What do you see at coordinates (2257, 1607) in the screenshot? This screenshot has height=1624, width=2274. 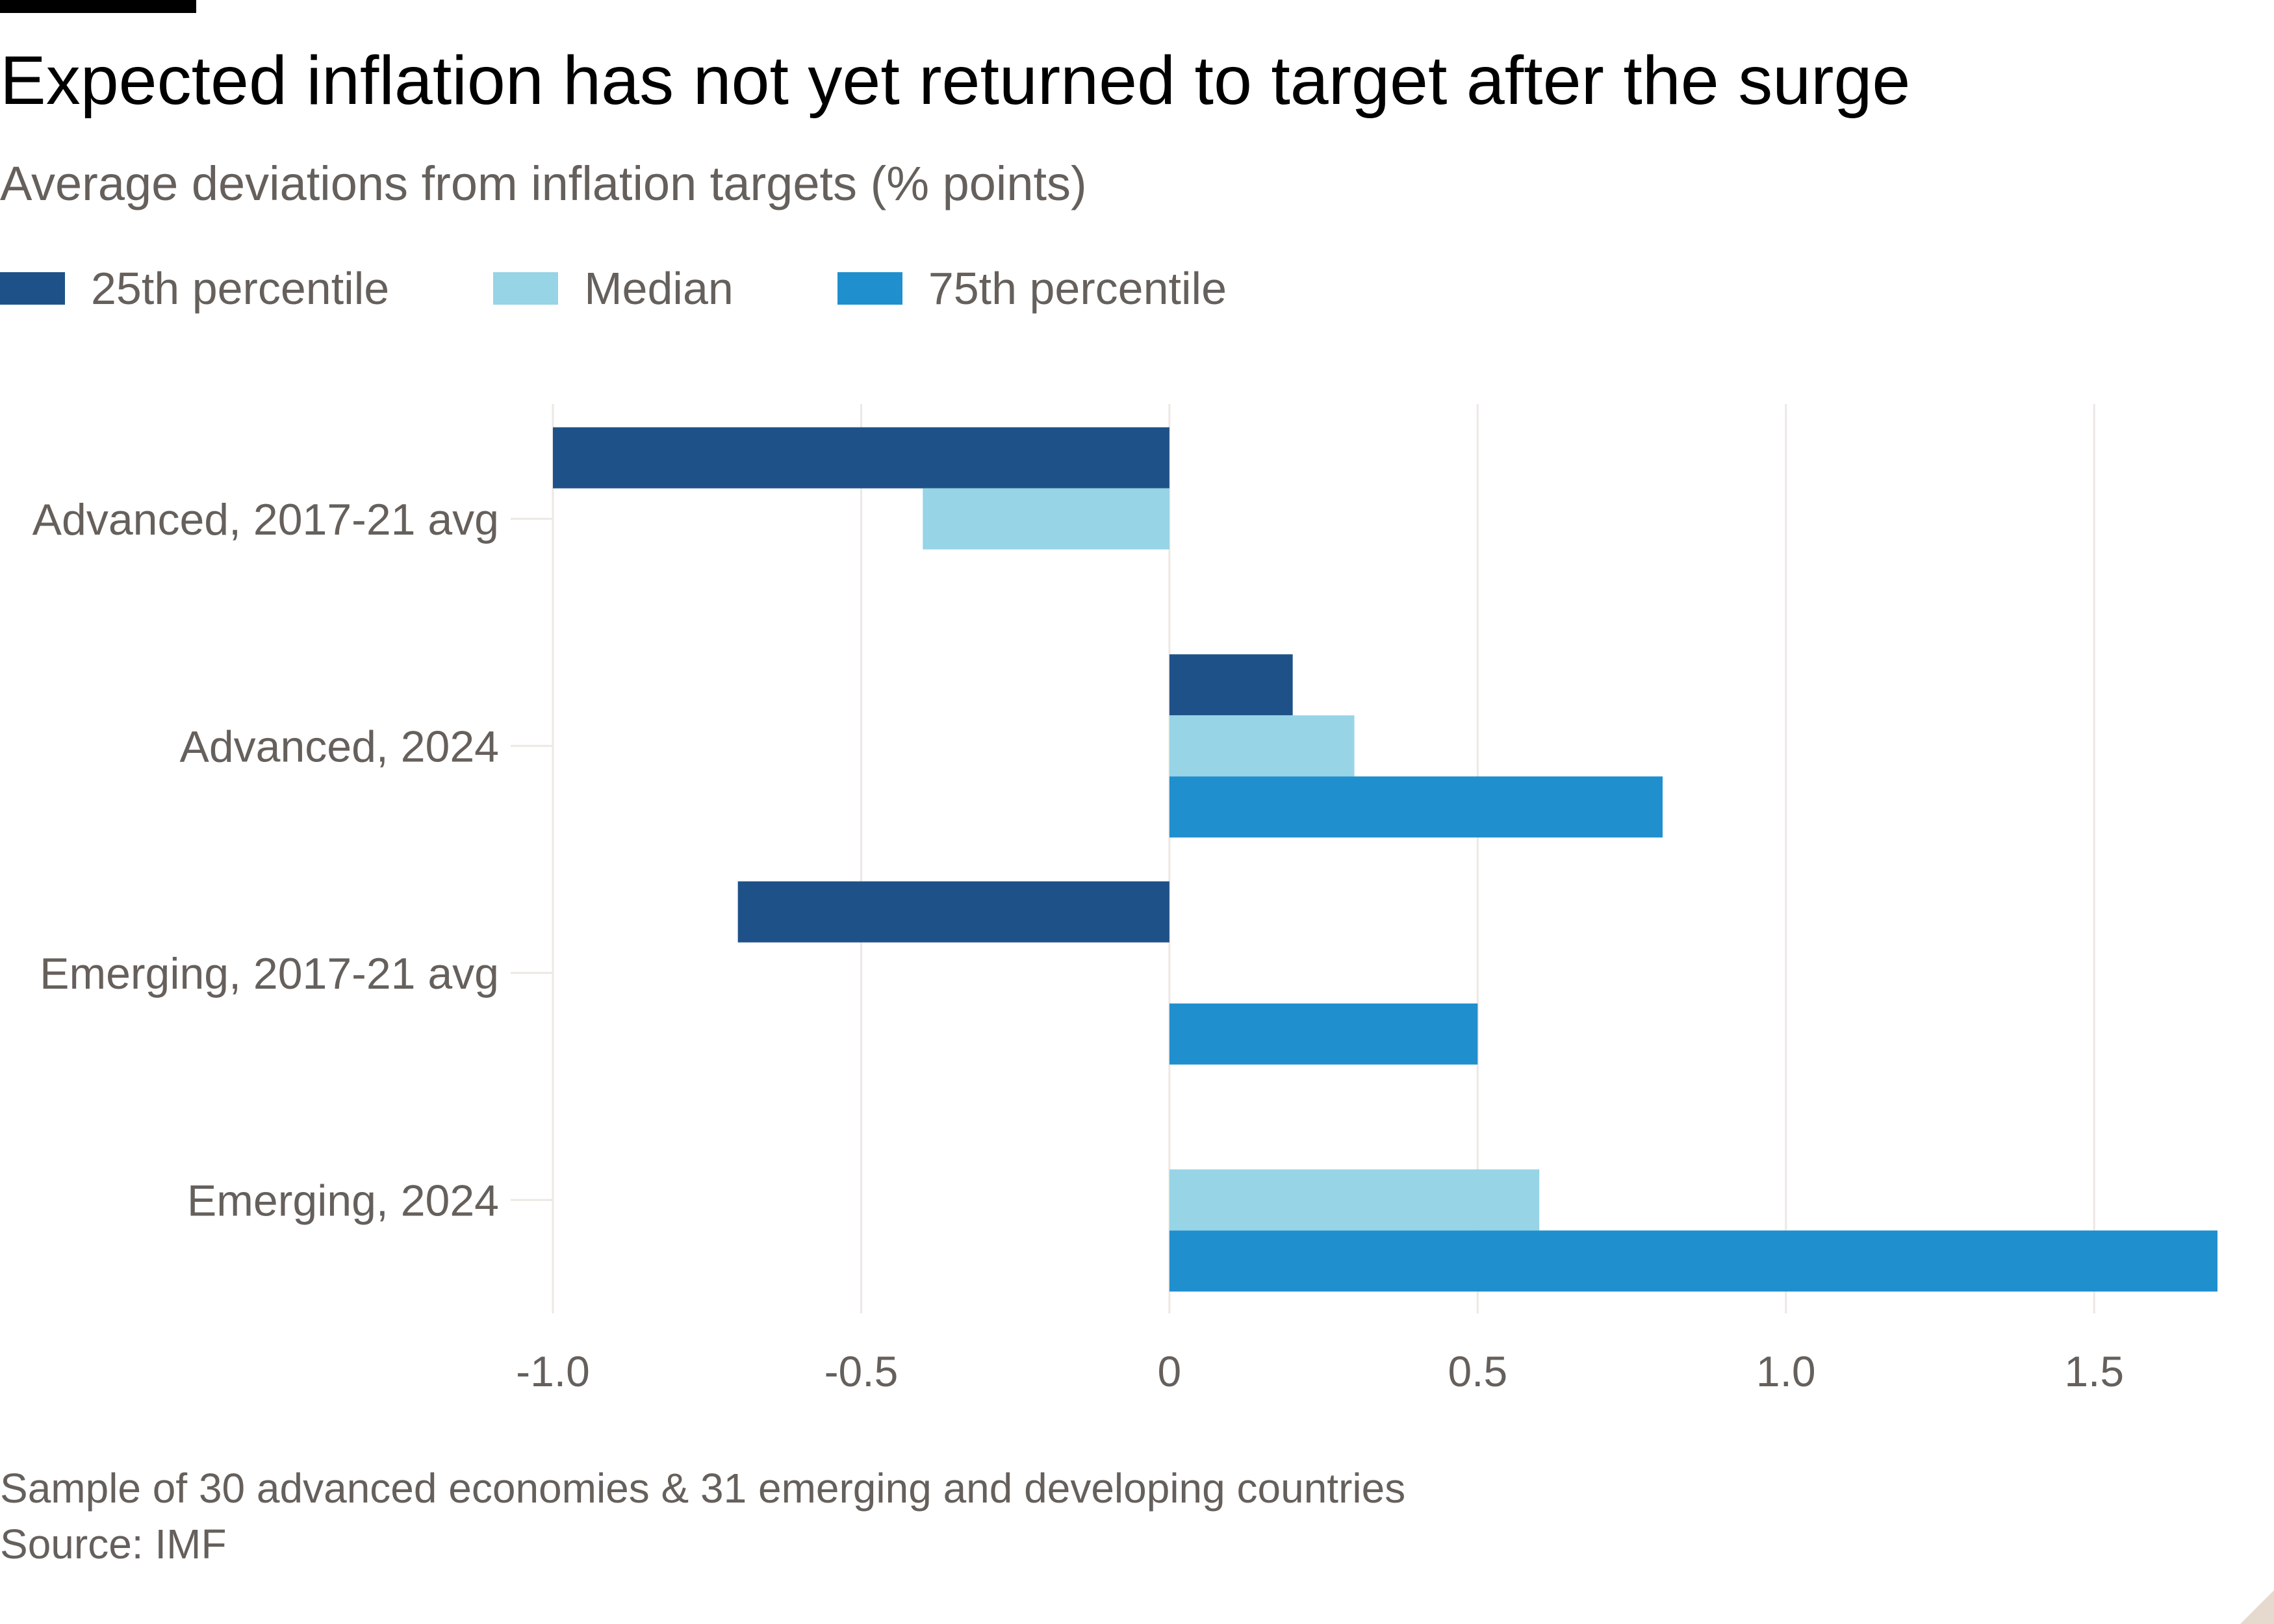 I see `corner-mark` at bounding box center [2257, 1607].